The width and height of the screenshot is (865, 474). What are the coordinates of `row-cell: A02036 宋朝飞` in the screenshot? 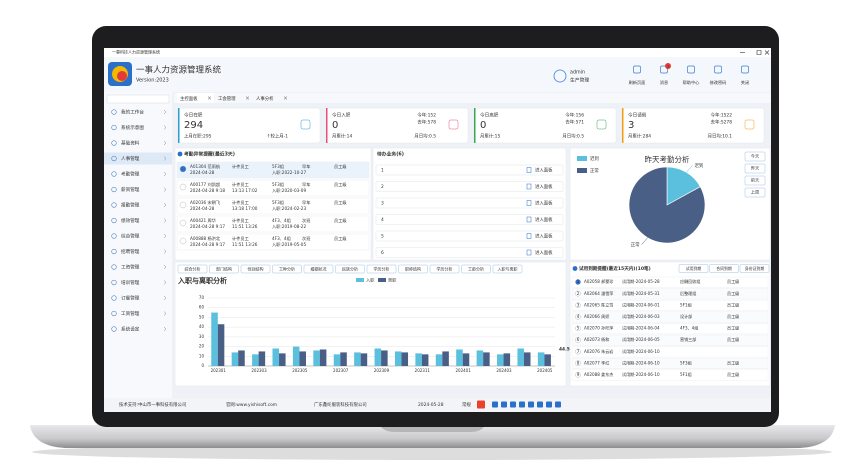 It's located at (205, 202).